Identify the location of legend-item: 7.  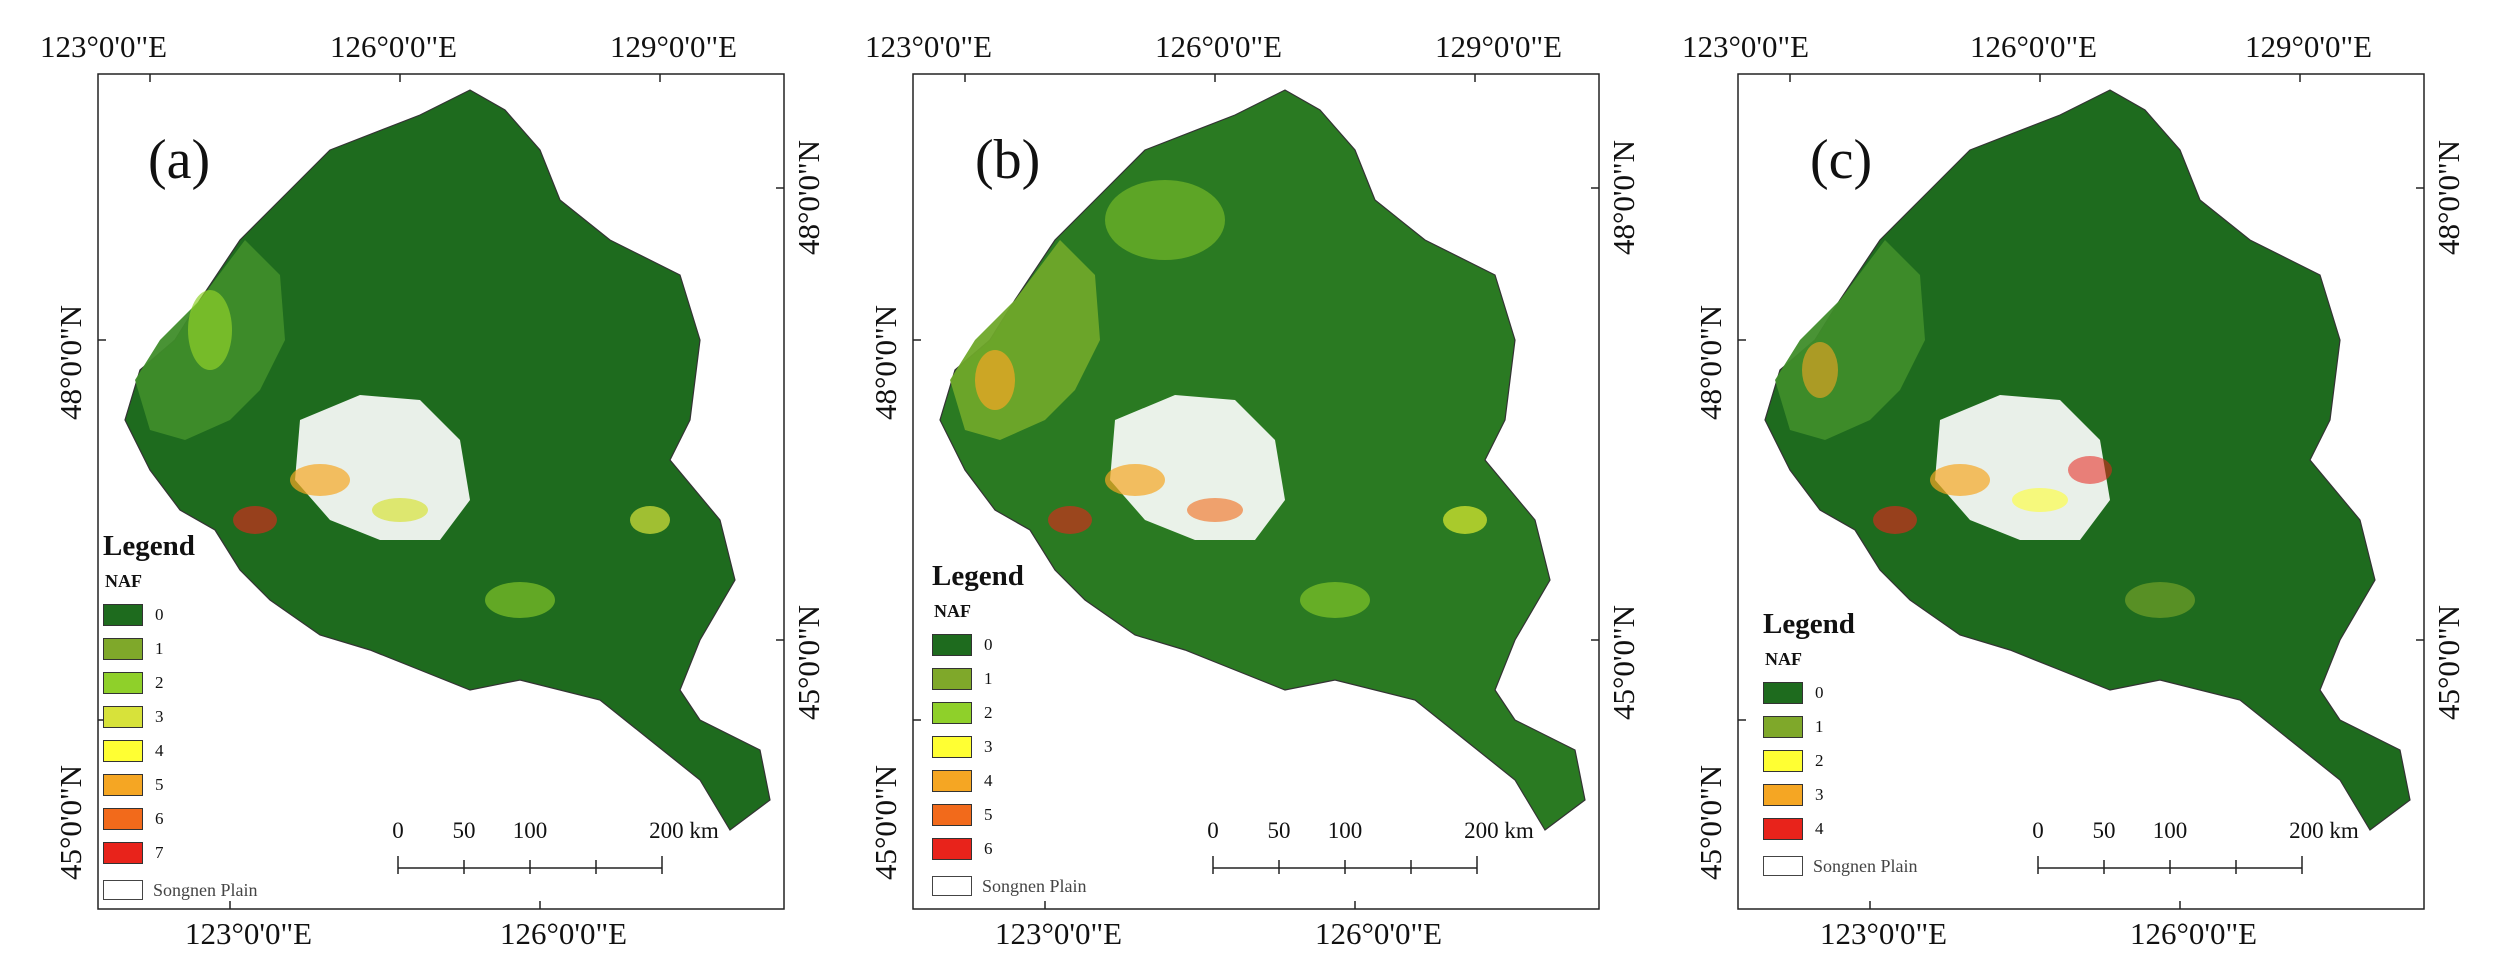
(180, 853).